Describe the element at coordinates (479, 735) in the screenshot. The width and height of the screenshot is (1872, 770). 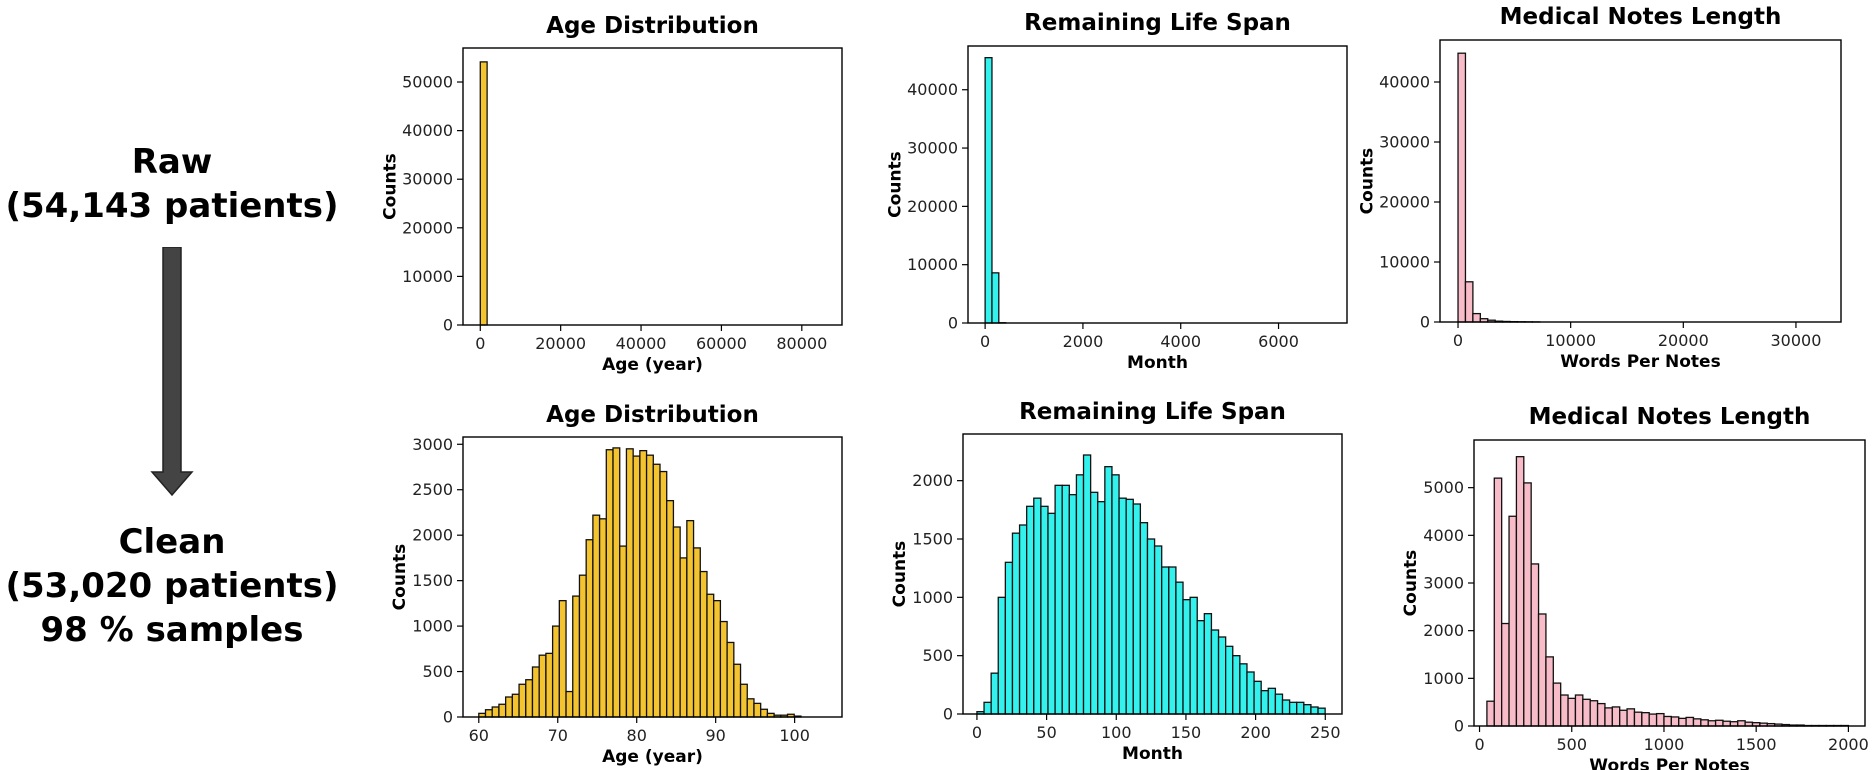
I see `clean-age-x-tick-label: 60` at that location.